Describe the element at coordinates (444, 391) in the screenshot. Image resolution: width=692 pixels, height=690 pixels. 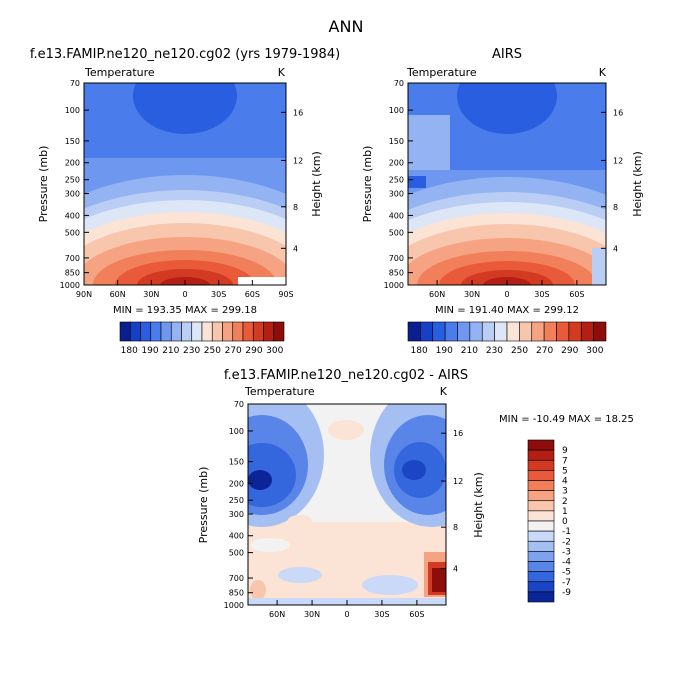
I see `panel3-right-string: K` at that location.